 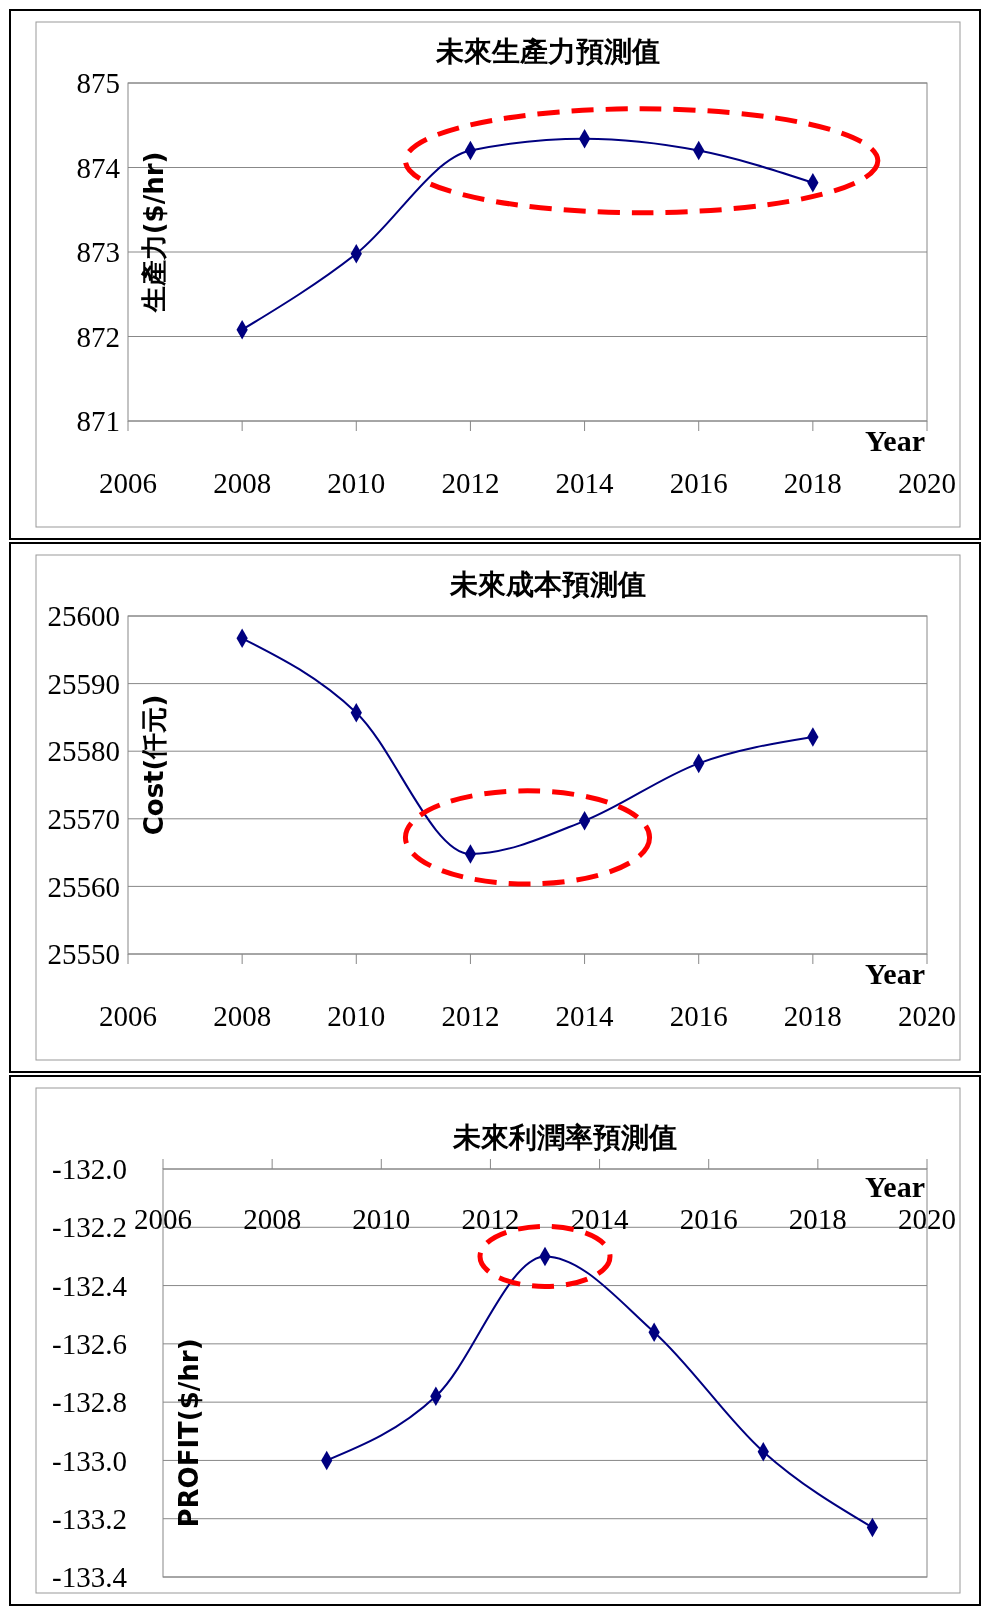 What do you see at coordinates (547, 584) in the screenshot?
I see `chart-title: 未來成本預測值` at bounding box center [547, 584].